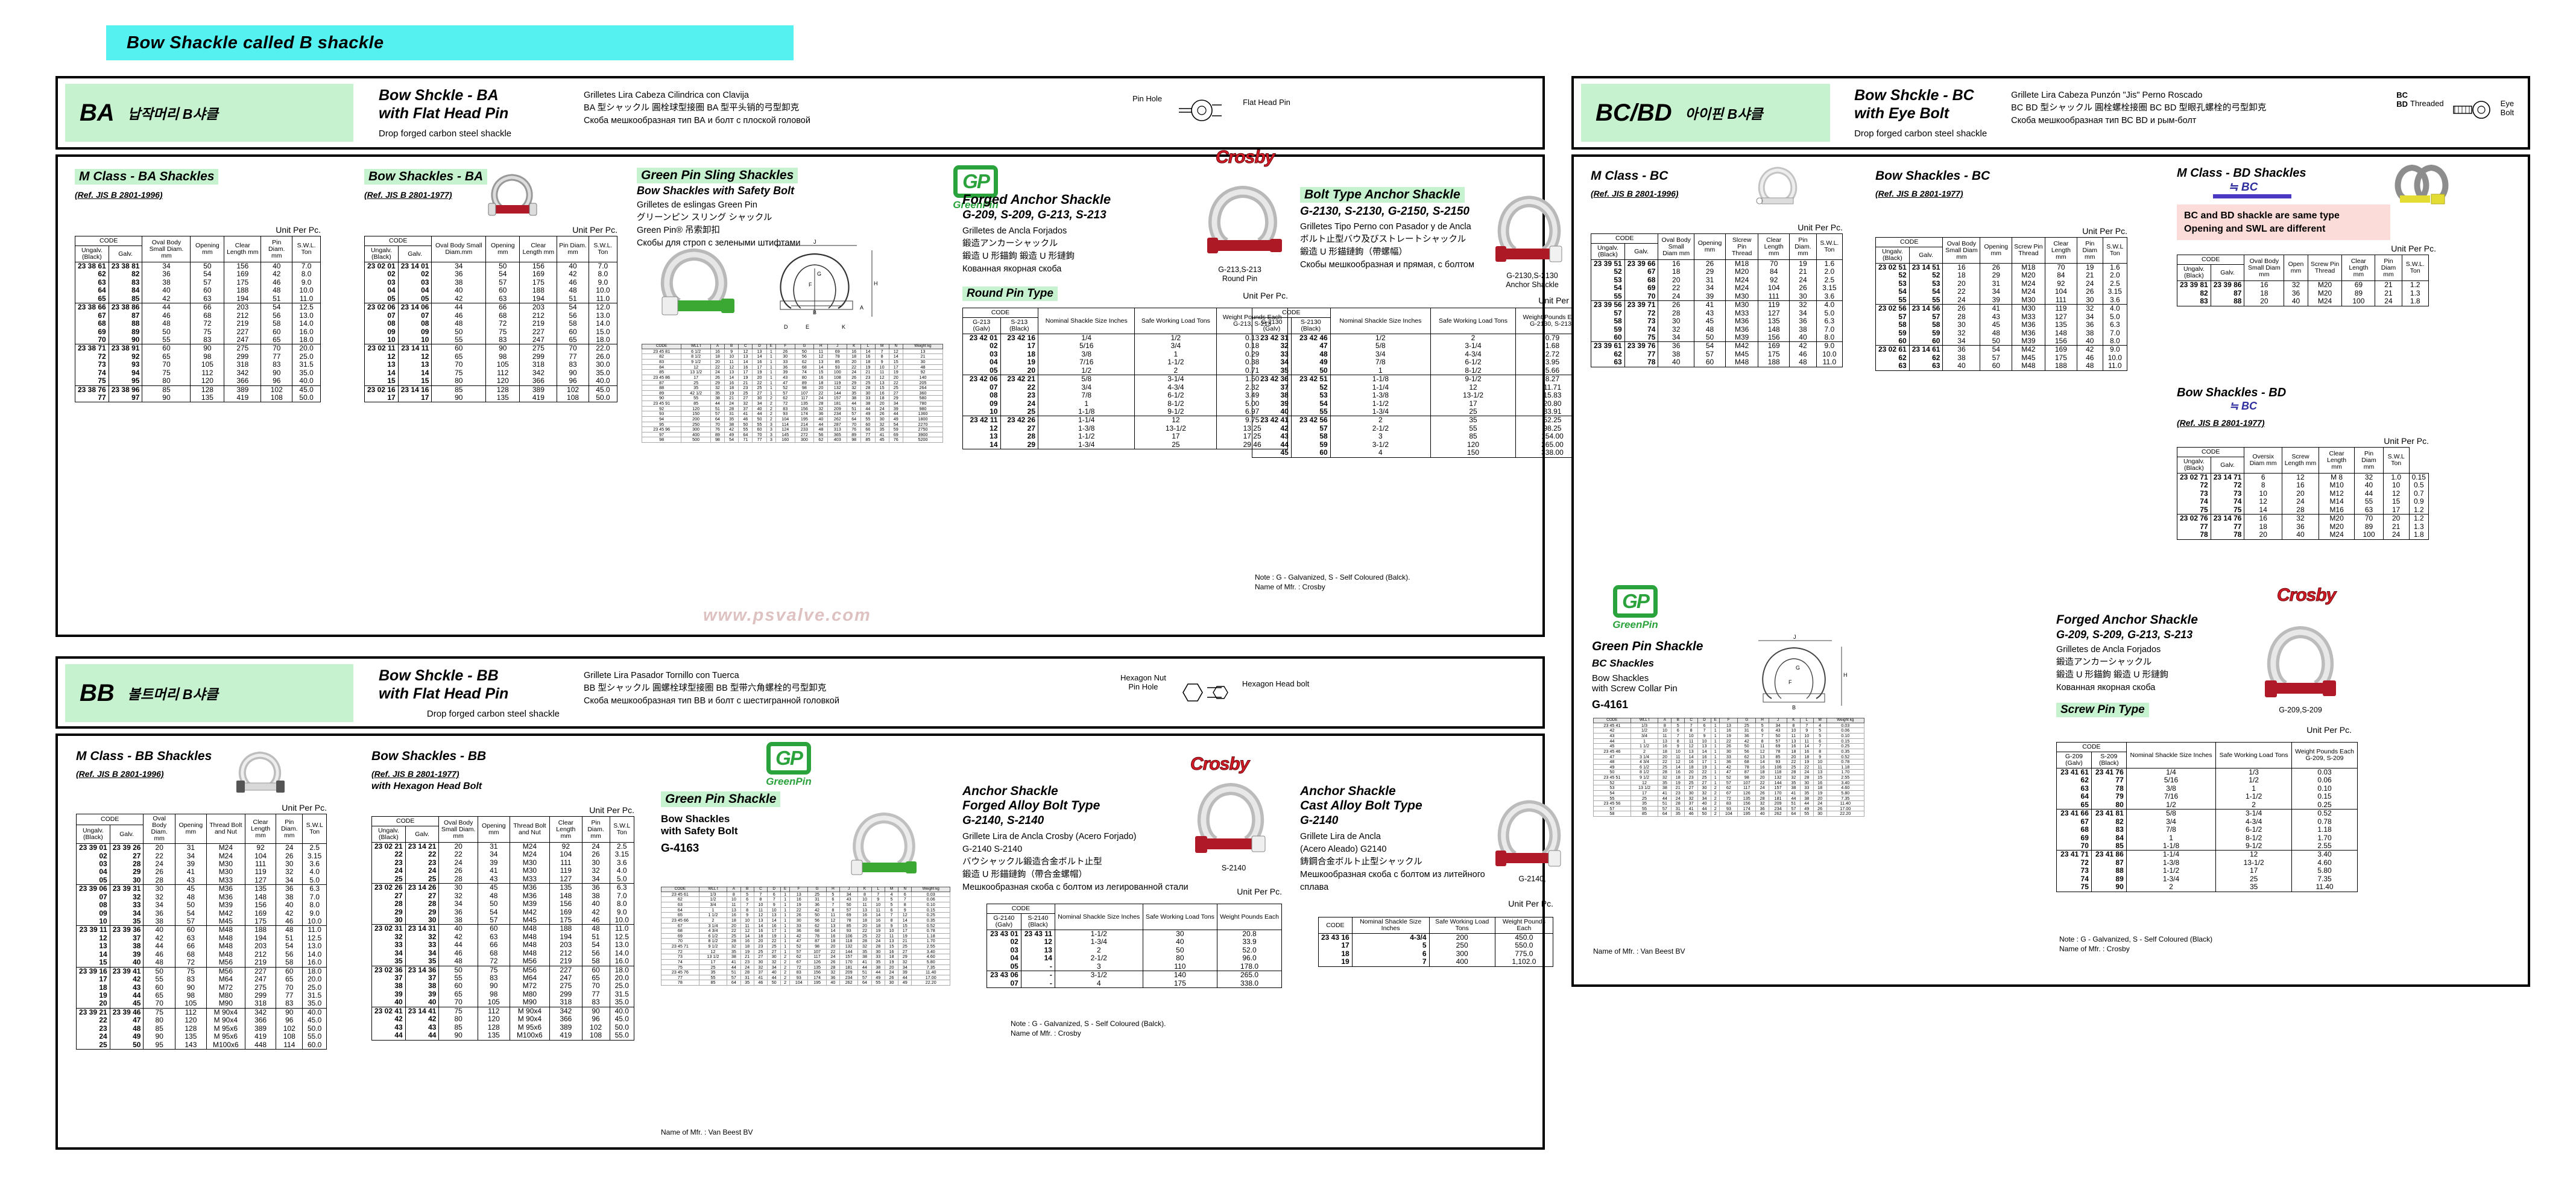  I want to click on cell: 150, so click(1473, 453).